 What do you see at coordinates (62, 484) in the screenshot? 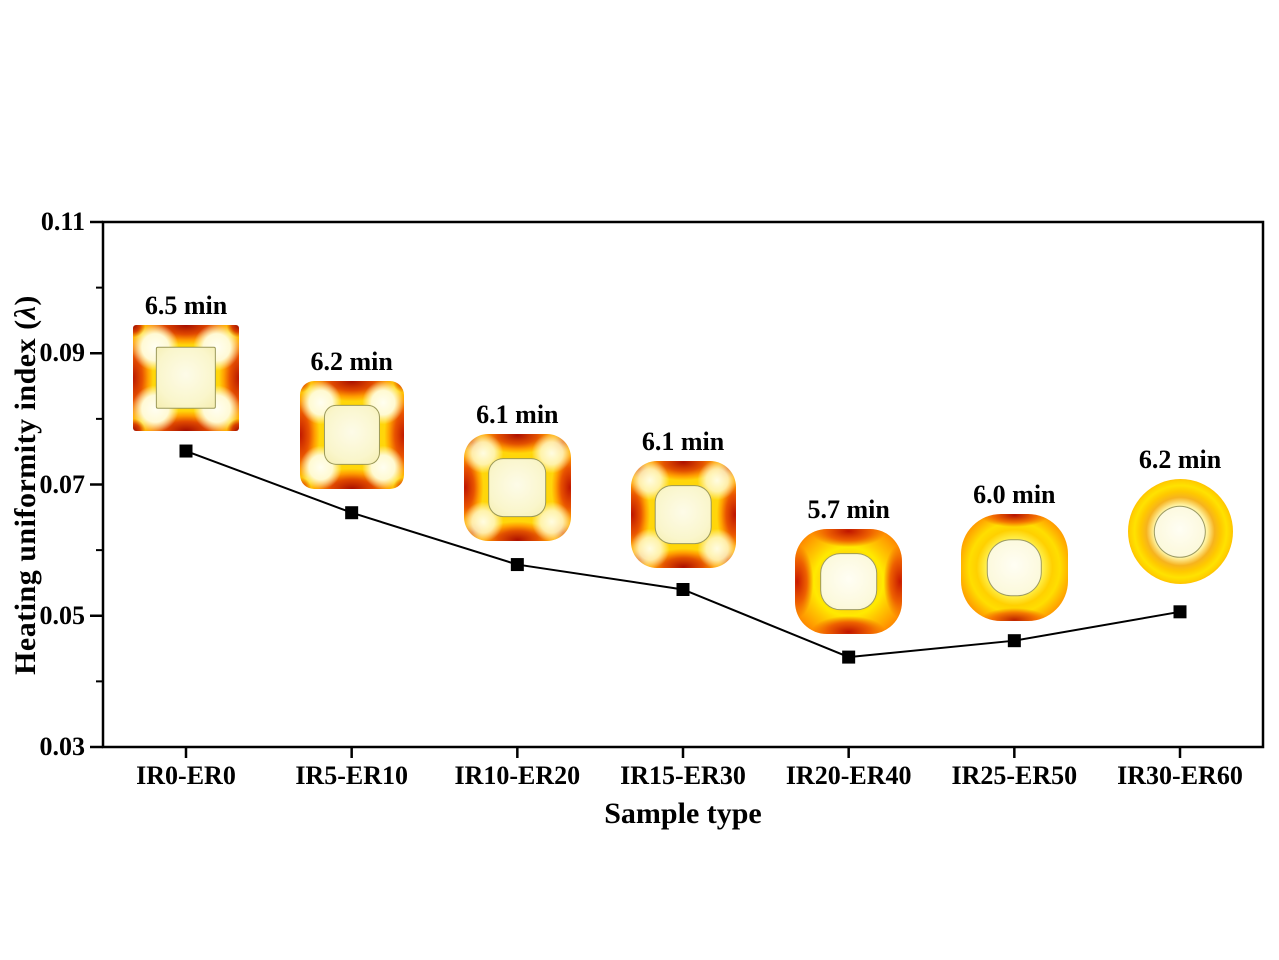
I see `y-tick-label: 0.07` at bounding box center [62, 484].